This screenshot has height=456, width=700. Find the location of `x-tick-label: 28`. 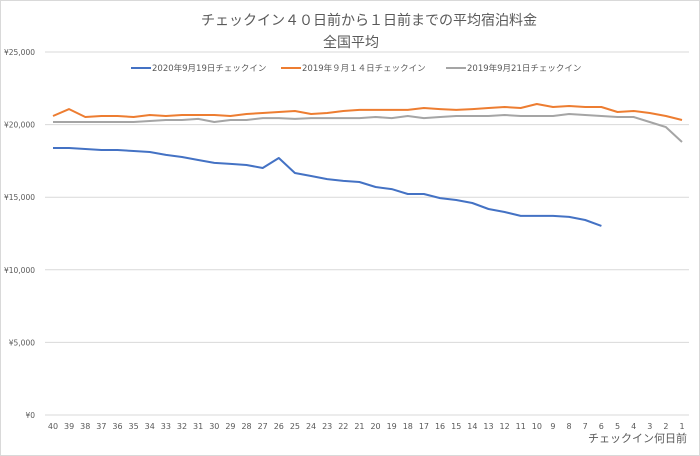

x-tick-label: 28 is located at coordinates (246, 426).